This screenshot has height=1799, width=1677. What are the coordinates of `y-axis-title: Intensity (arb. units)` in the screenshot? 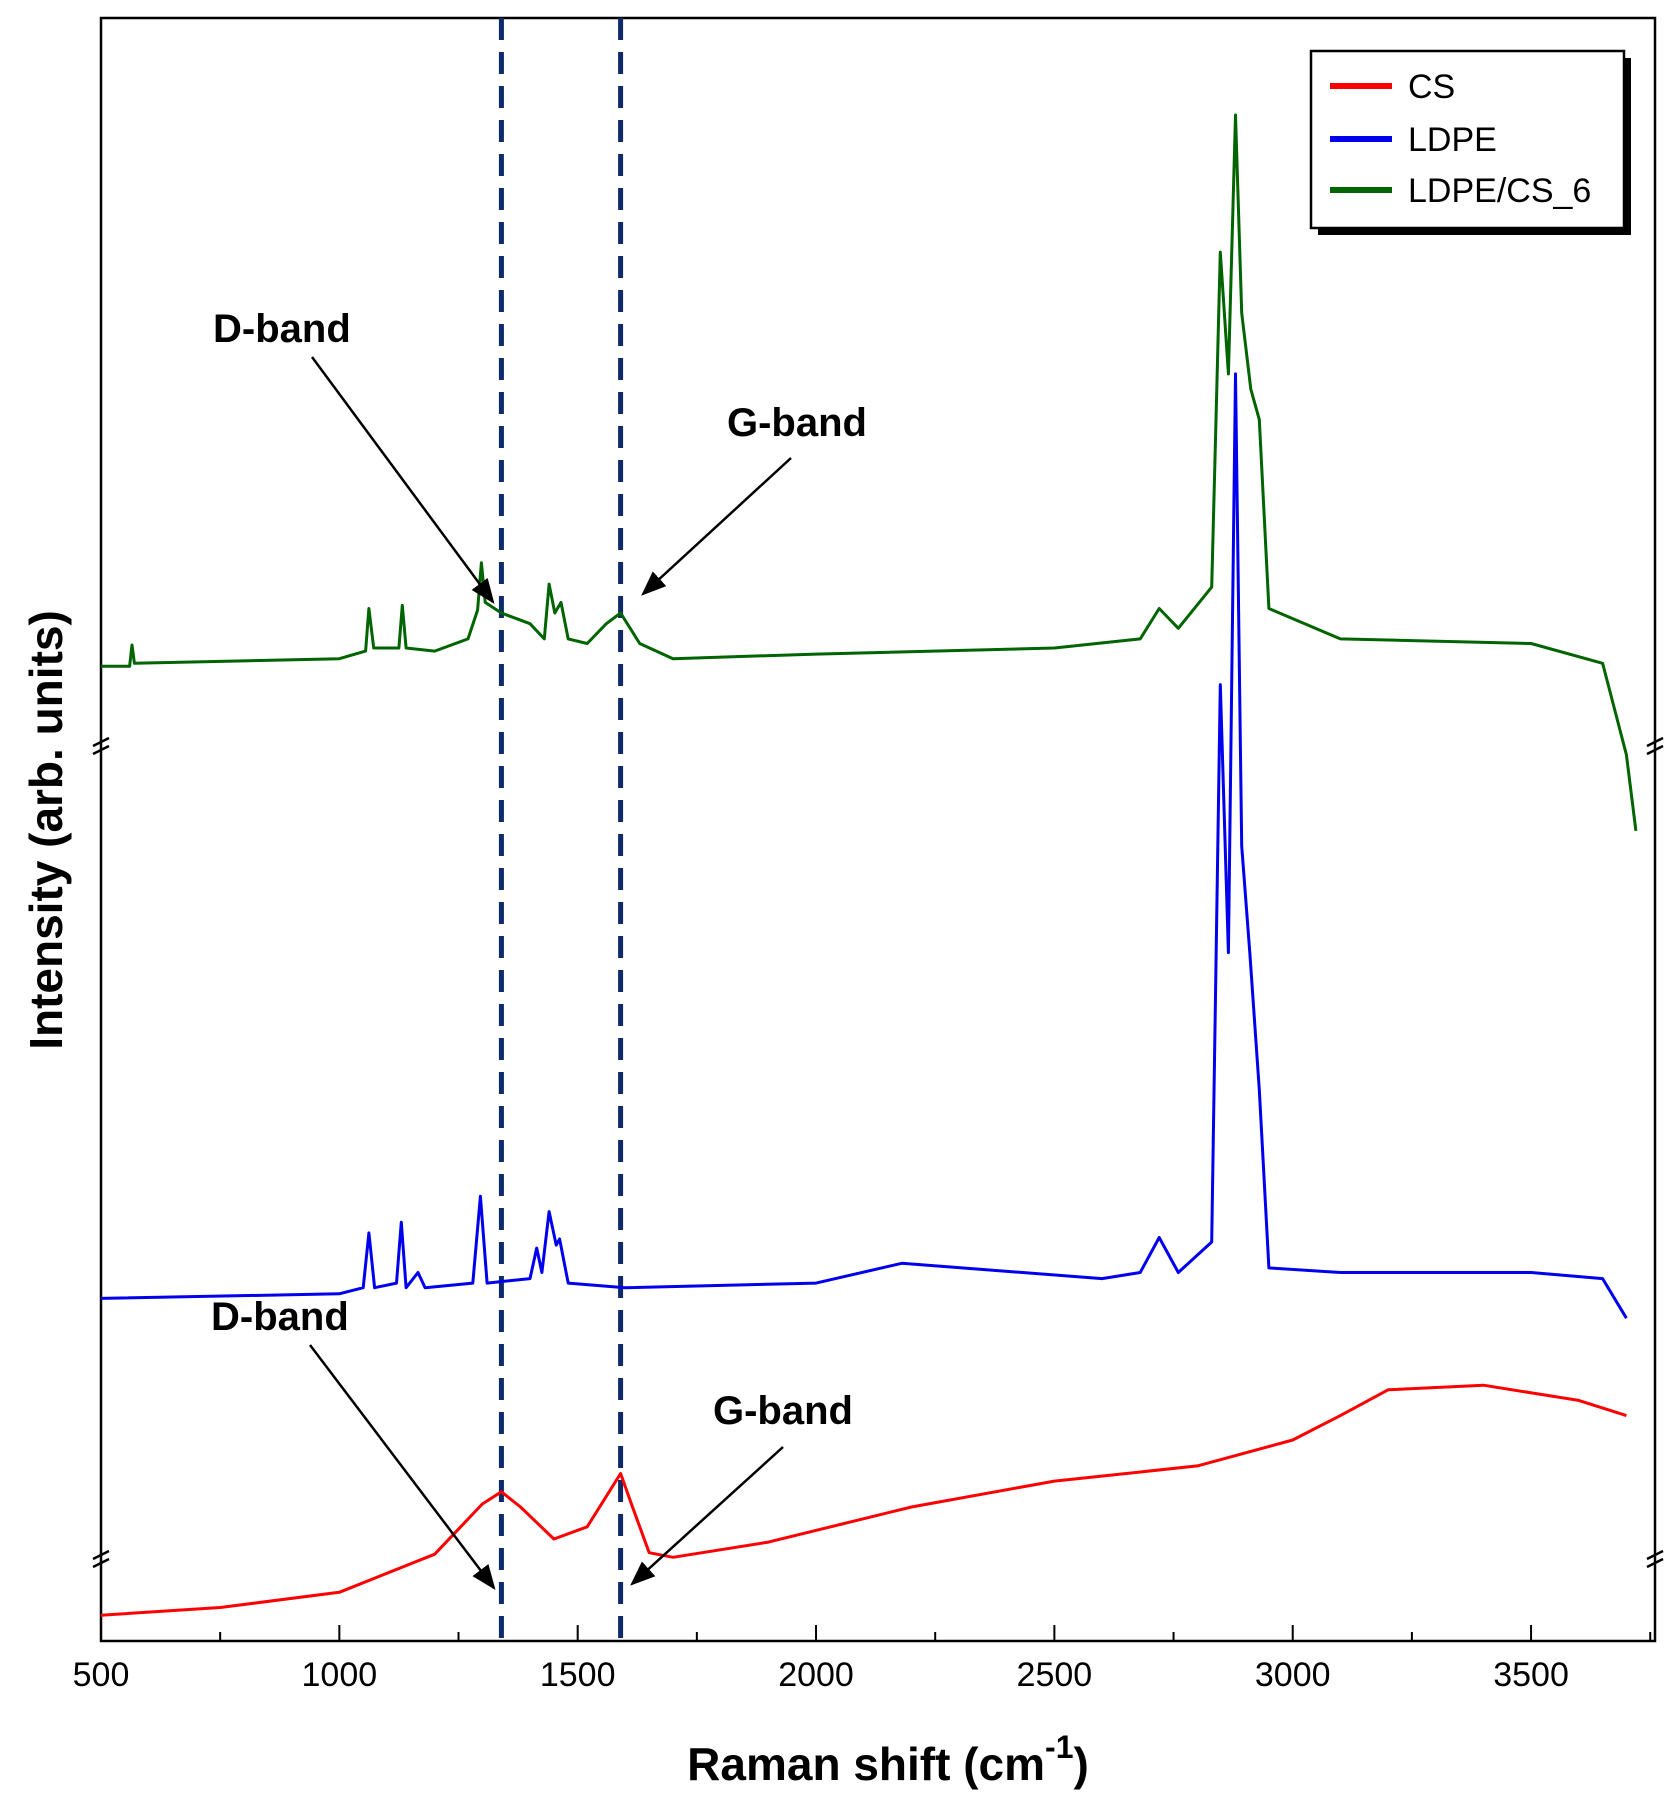 It's located at (46, 830).